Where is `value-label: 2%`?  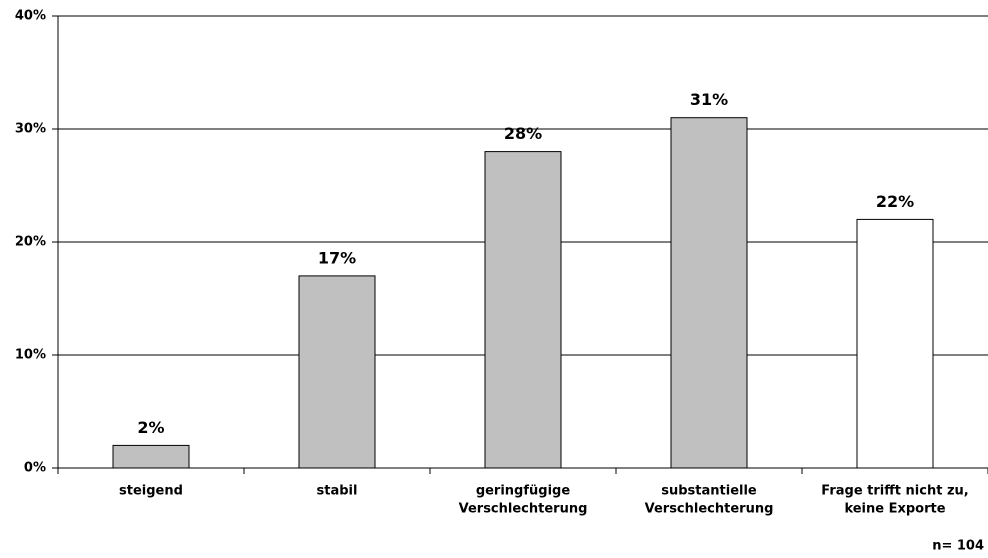 value-label: 2% is located at coordinates (150, 427).